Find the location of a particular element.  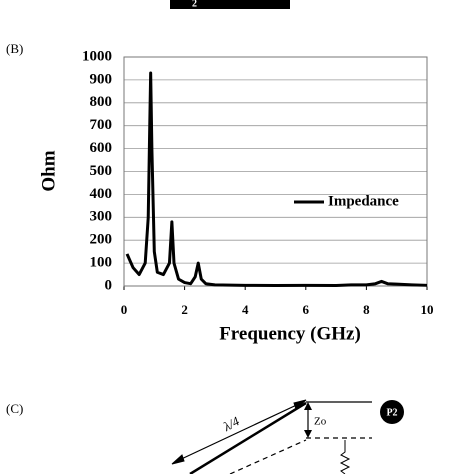

transmission-line is located at coordinates (248, 437).